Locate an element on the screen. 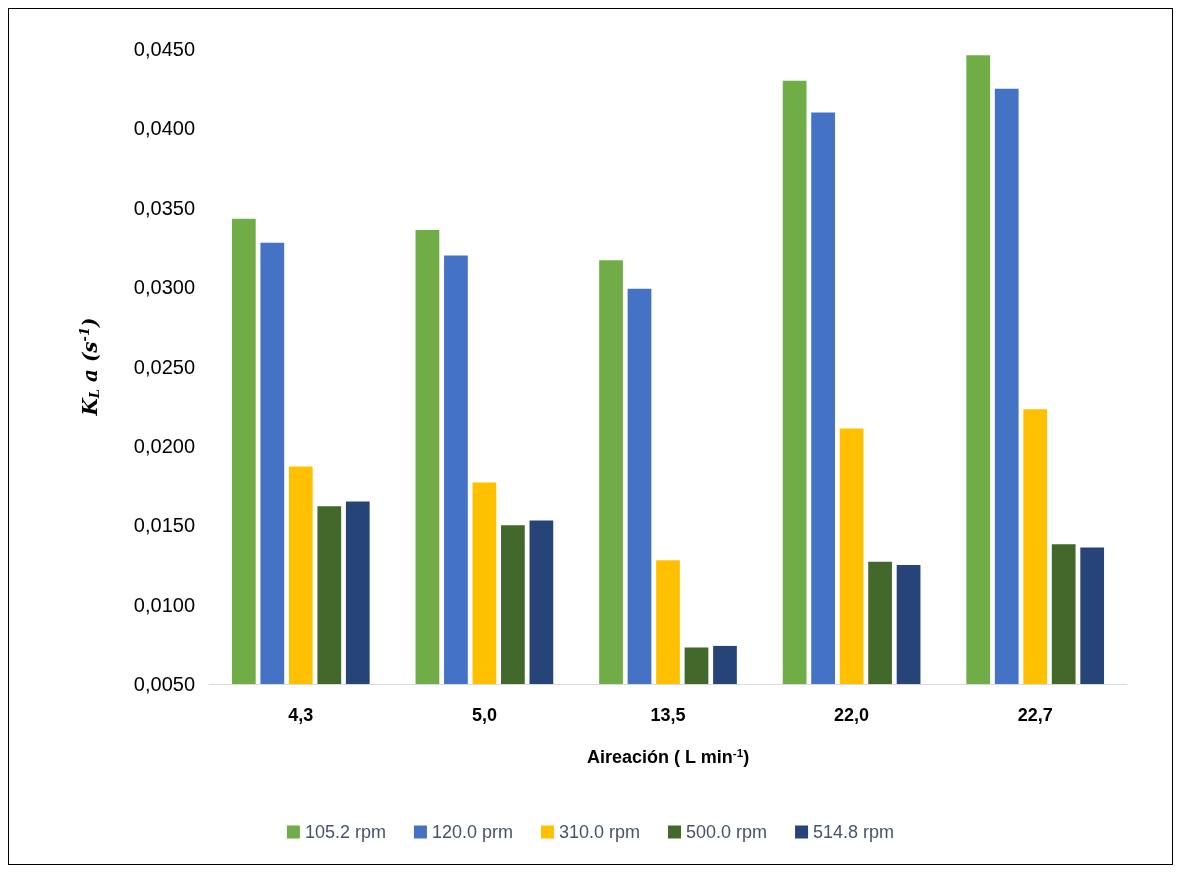  y-tick-label: 0,0100 is located at coordinates (164, 604).